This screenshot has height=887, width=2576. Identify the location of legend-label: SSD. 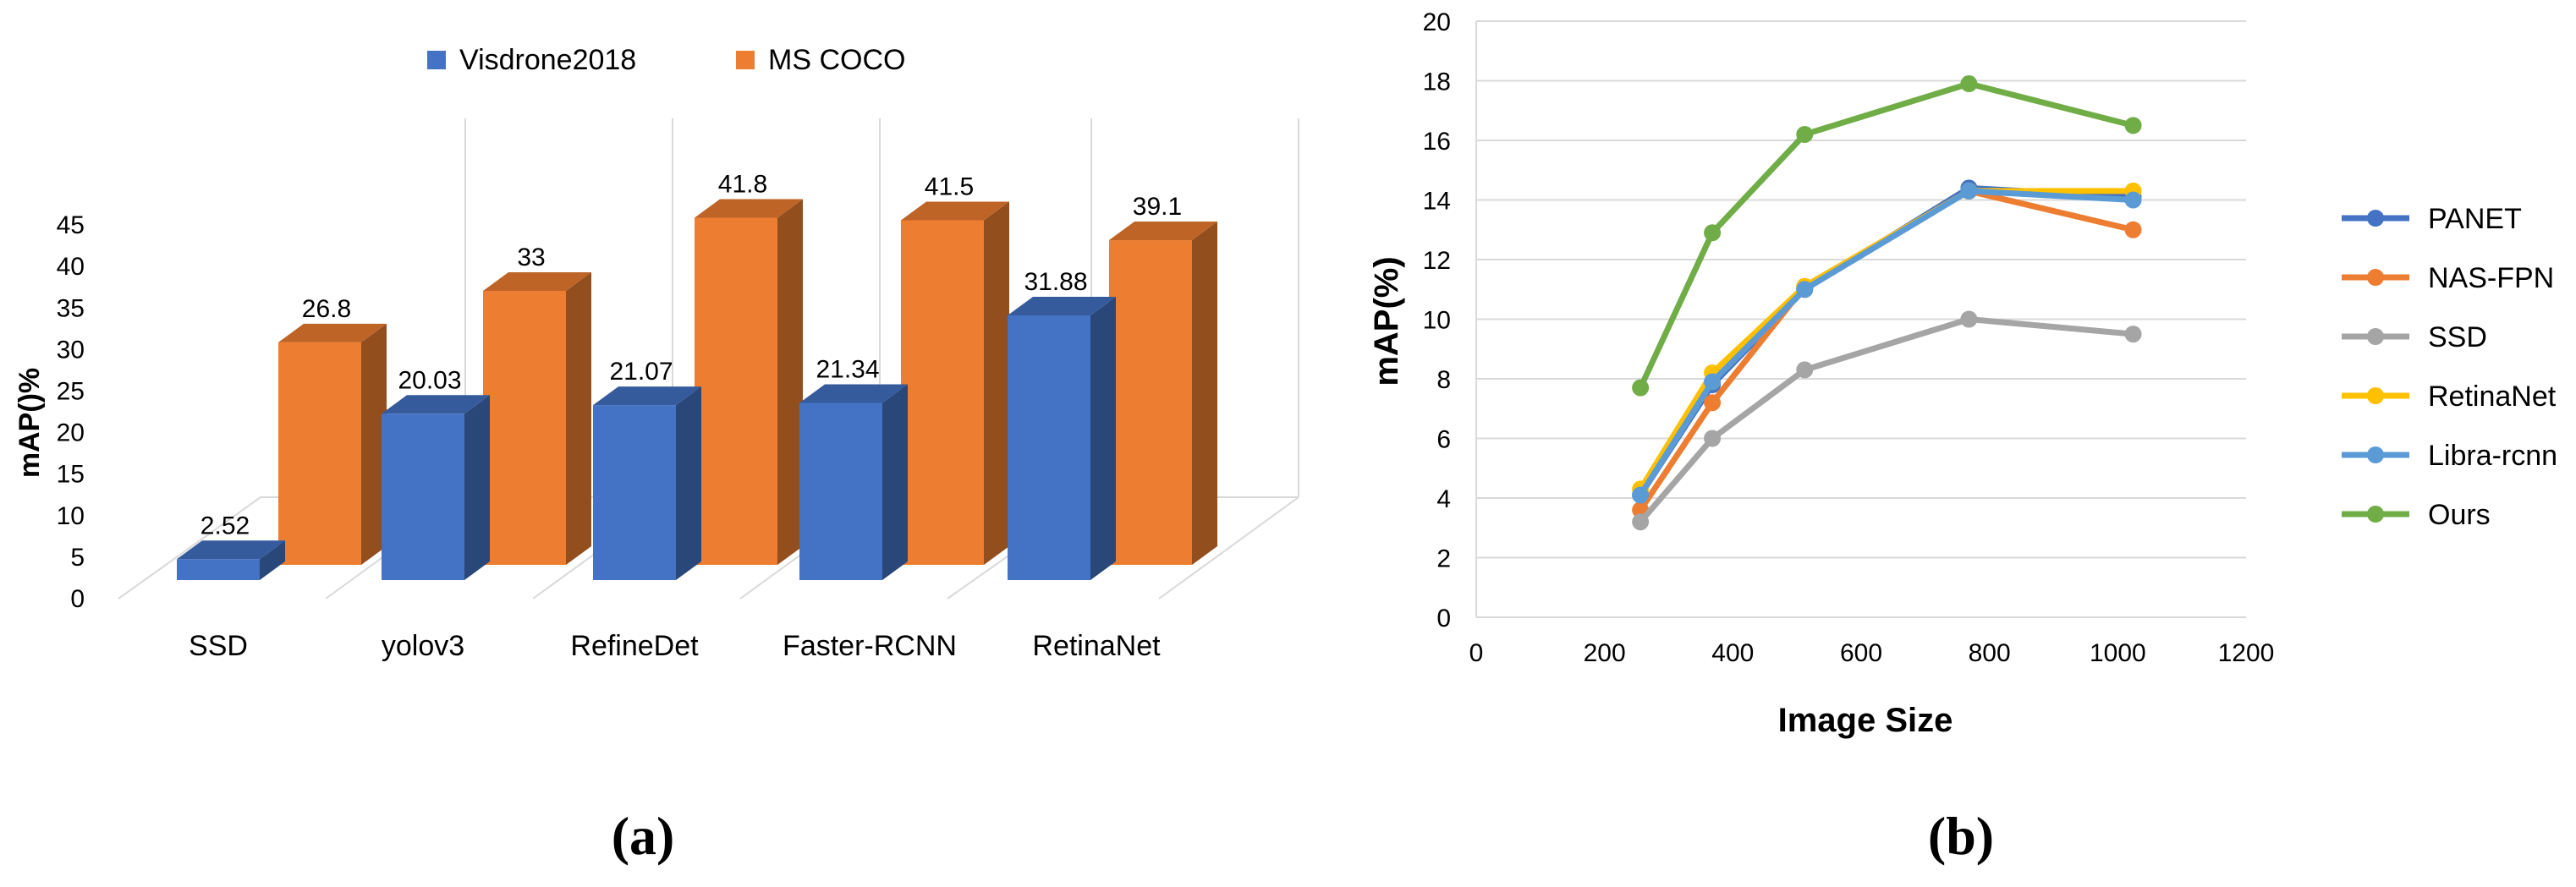
(2457, 337).